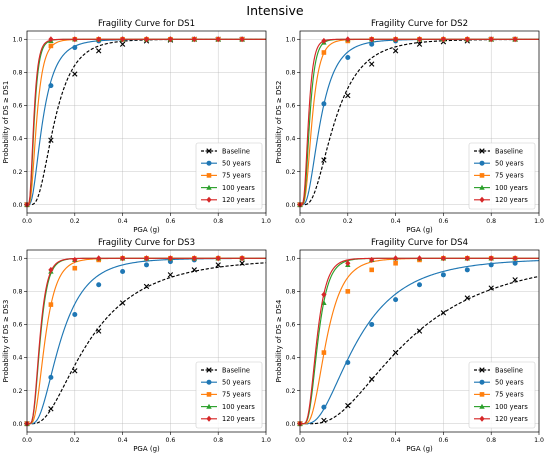 Image resolution: width=550 pixels, height=453 pixels. I want to click on x-axis-label: PGA (g), so click(146, 230).